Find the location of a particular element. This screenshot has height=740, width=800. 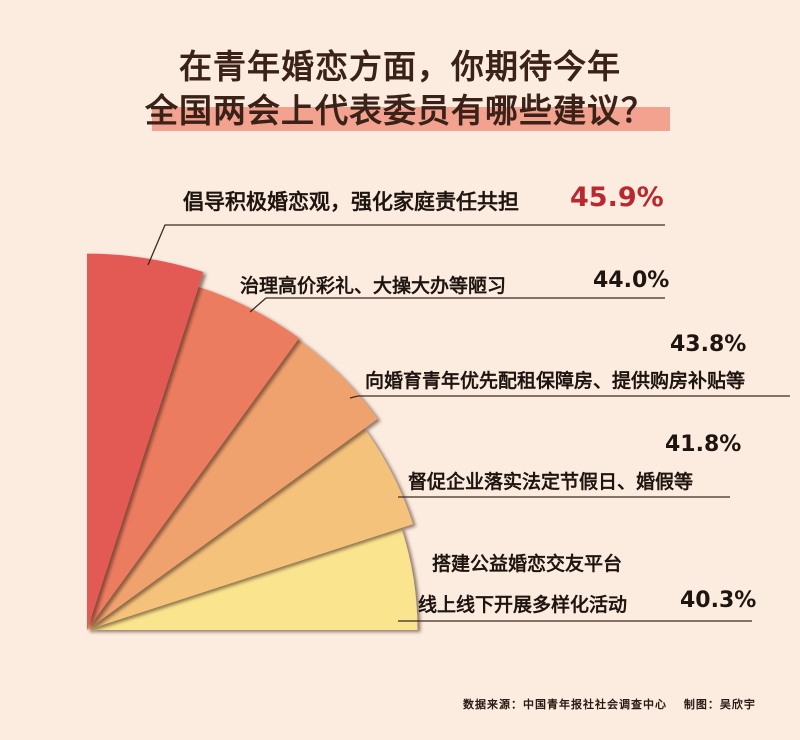

value-label-4: 40.3% is located at coordinates (718, 600).